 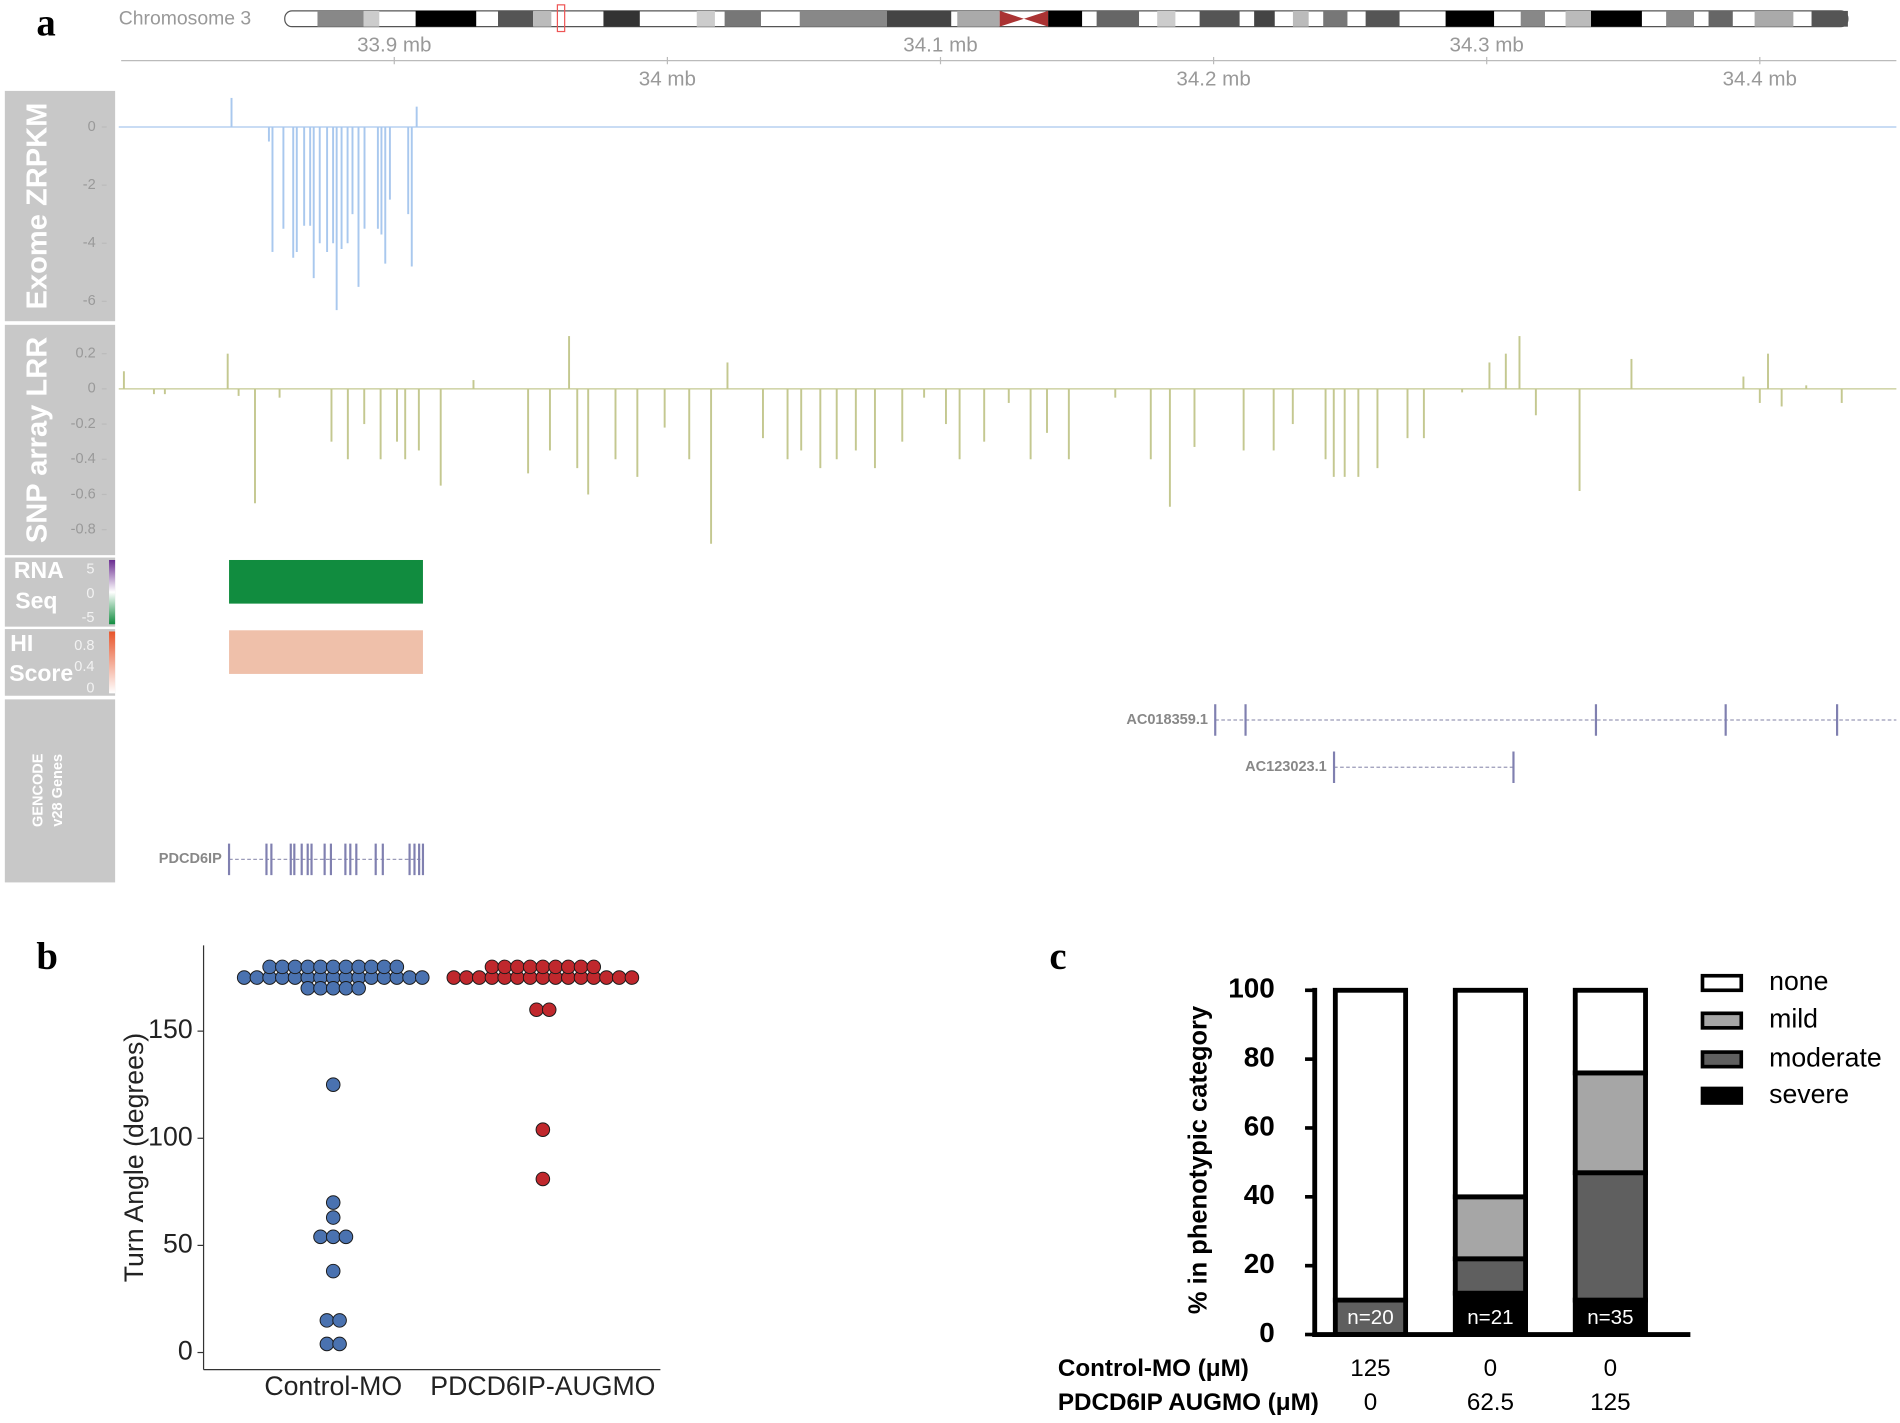 What do you see at coordinates (1057, 956) in the screenshot?
I see `panel-label: c` at bounding box center [1057, 956].